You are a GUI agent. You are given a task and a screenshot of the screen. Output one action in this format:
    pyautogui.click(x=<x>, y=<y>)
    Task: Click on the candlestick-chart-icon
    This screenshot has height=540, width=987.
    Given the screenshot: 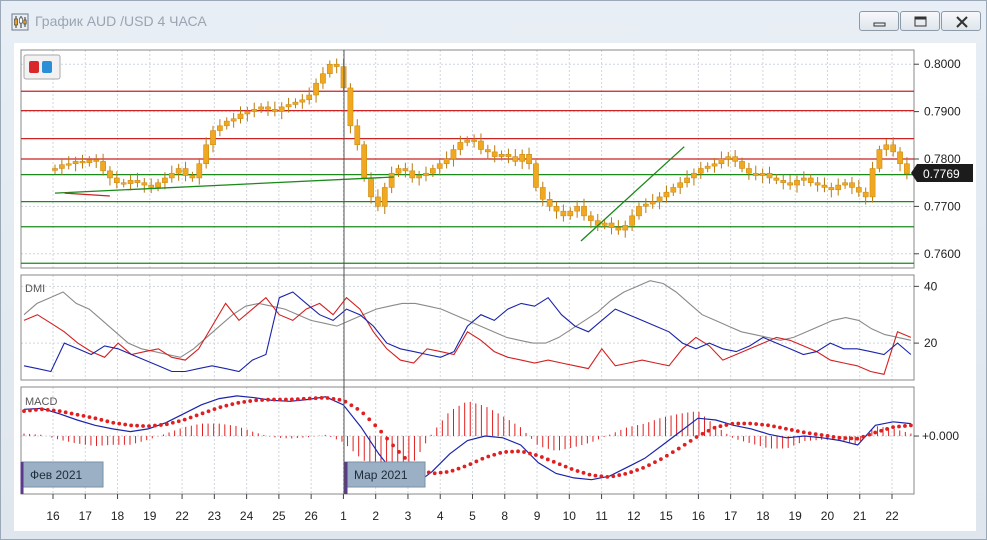 What is the action you would take?
    pyautogui.click(x=20, y=22)
    